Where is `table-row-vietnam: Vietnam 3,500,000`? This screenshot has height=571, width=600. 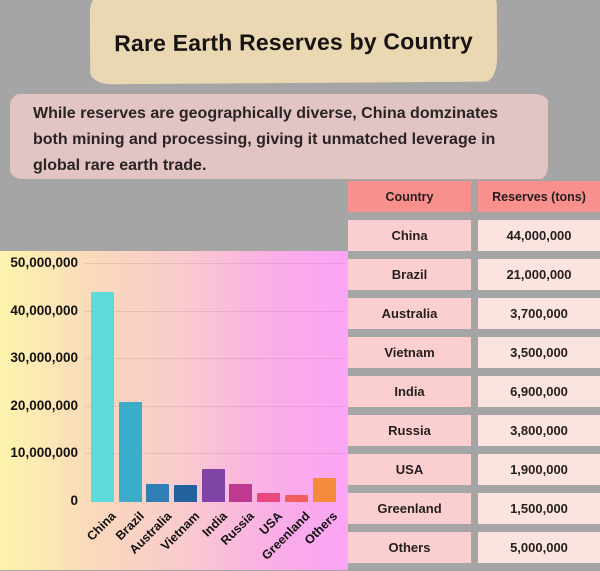 table-row-vietnam: Vietnam 3,500,000 is located at coordinates (474, 352).